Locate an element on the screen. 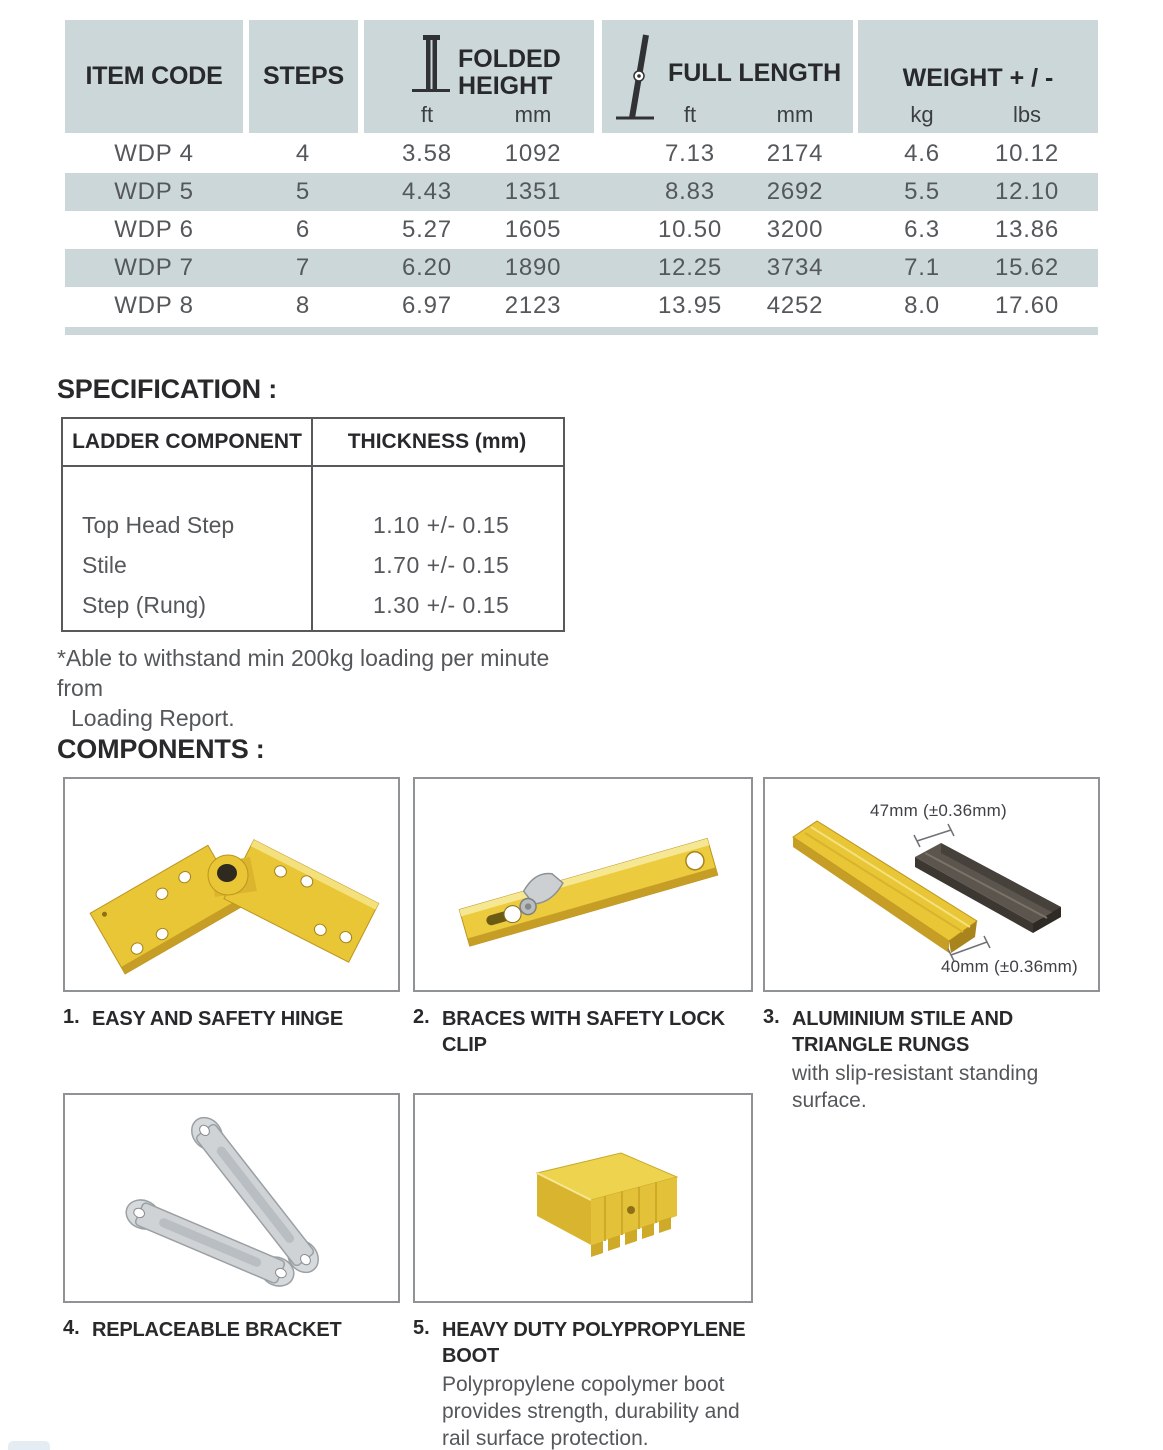 This screenshot has height=1450, width=1163. cell-lbs: 17.60 is located at coordinates (1027, 305).